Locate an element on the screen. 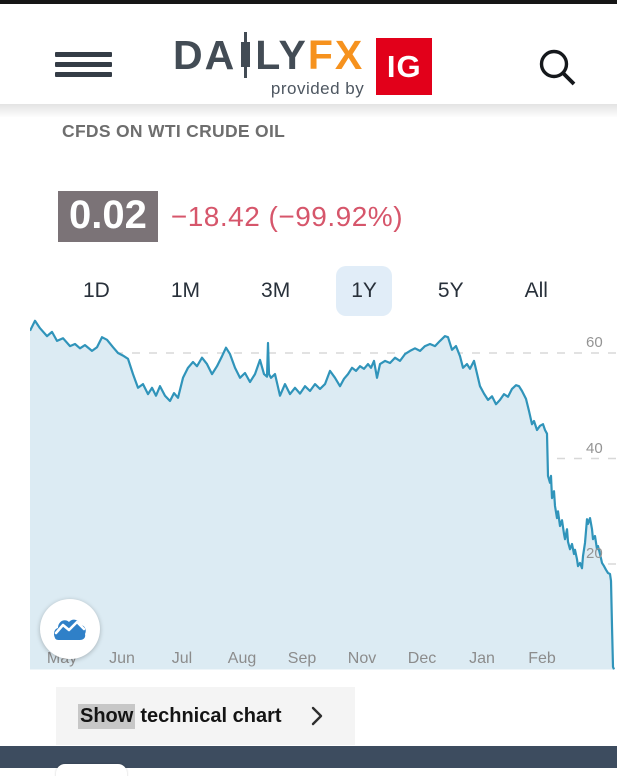 The height and width of the screenshot is (776, 617). header-shadow is located at coordinates (308, 110).